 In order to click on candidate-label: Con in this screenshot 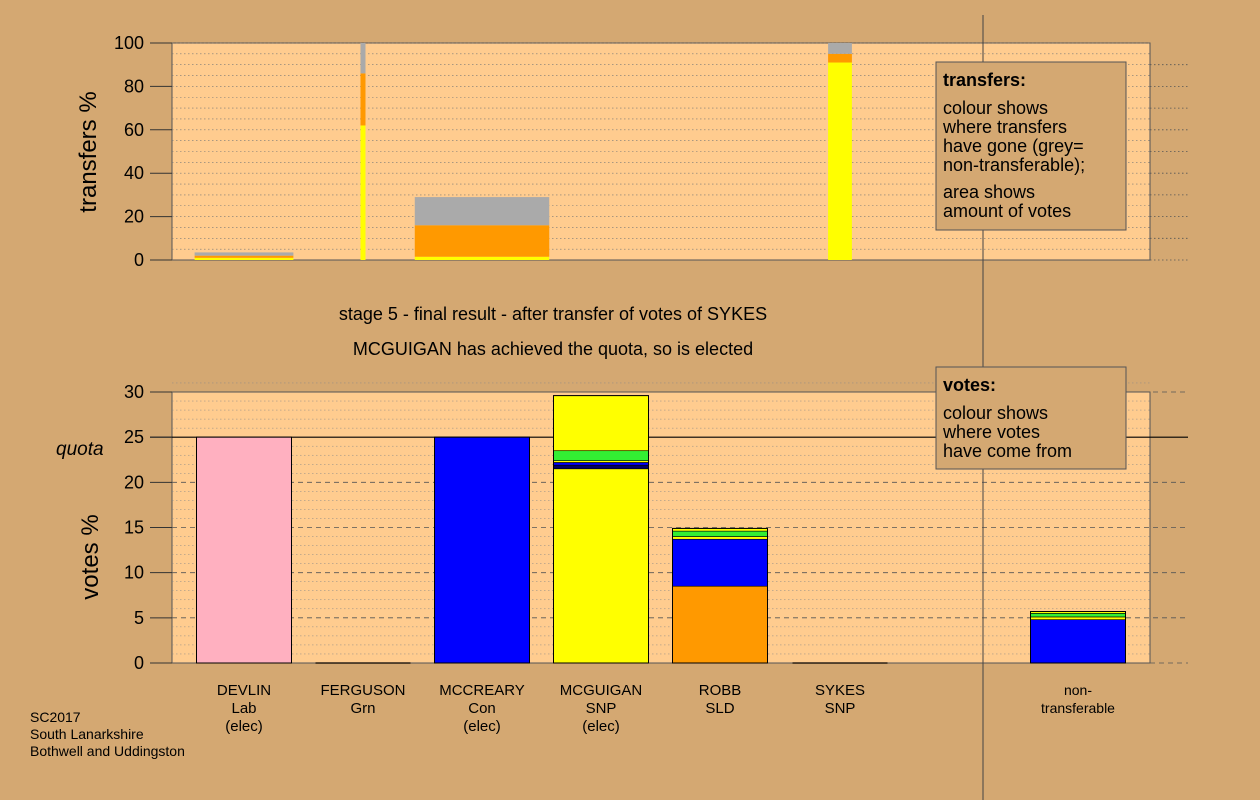, I will do `click(482, 708)`.